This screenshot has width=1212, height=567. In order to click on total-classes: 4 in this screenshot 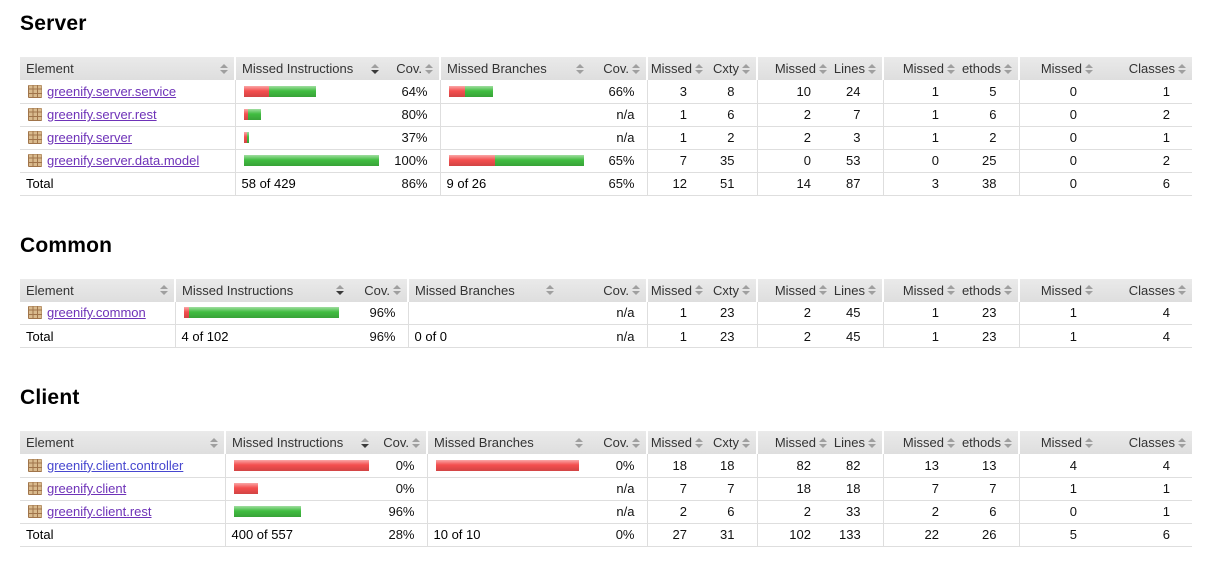, I will do `click(1145, 336)`.